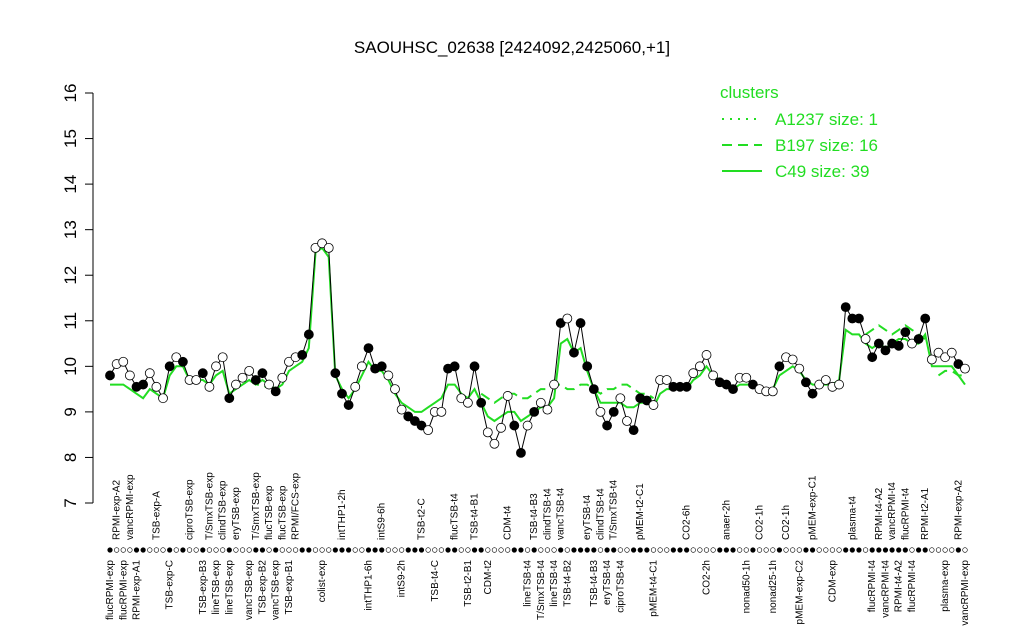 This screenshot has height=640, width=1024. I want to click on x-tick-label: plasma-t4, so click(852, 518).